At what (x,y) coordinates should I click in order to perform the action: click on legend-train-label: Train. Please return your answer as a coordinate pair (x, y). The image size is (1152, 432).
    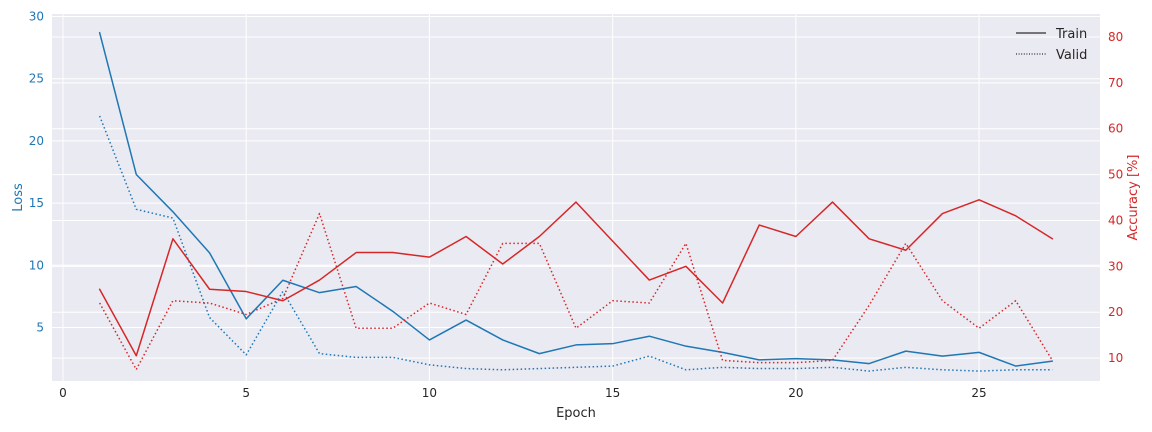
    Looking at the image, I should click on (1071, 34).